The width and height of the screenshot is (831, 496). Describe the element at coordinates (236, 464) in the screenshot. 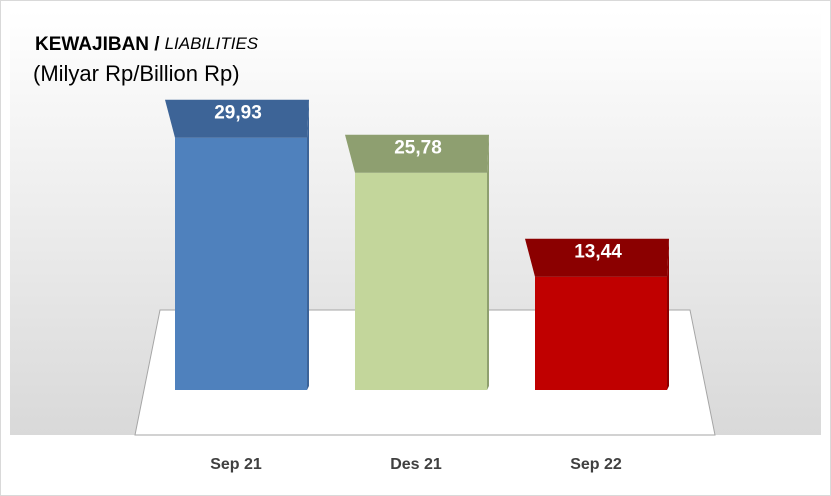

I see `x-tick-label: Sep 21` at that location.